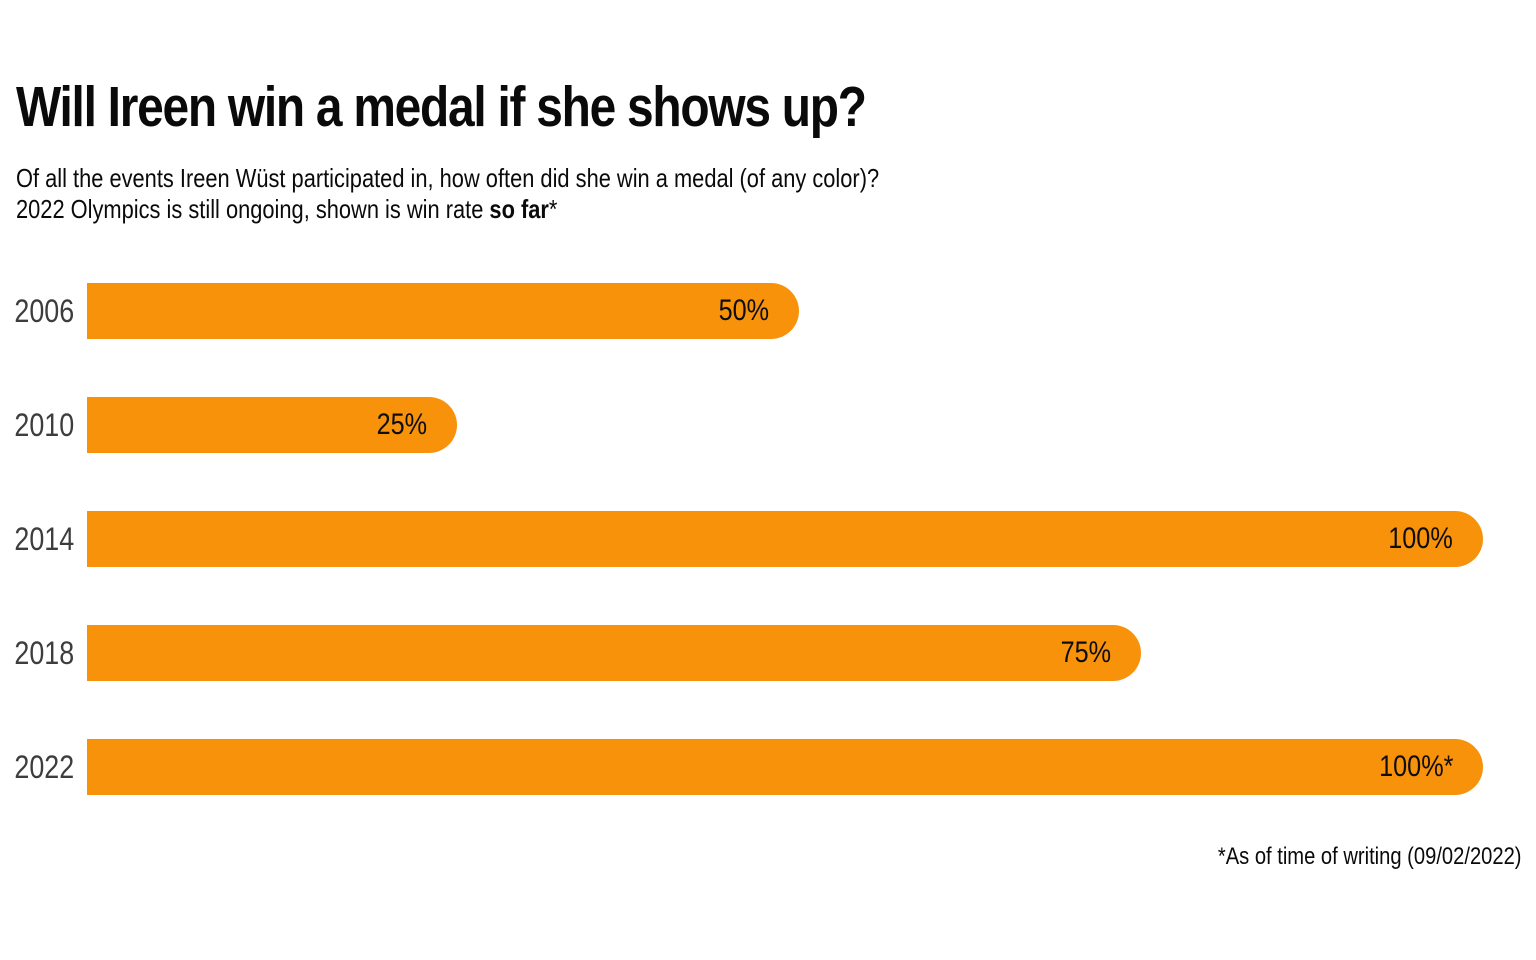 Image resolution: width=1536 pixels, height=960 pixels. Describe the element at coordinates (1370, 856) in the screenshot. I see `footnote-text: *As of time of writing (09/02/2022)` at that location.